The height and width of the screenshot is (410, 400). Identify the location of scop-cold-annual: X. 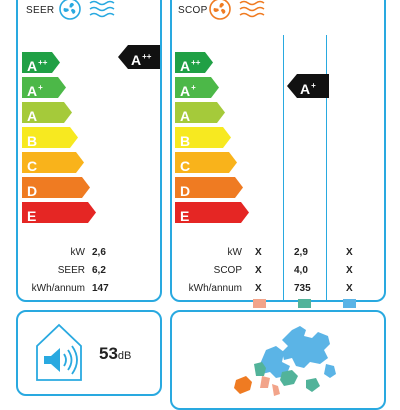
(349, 288).